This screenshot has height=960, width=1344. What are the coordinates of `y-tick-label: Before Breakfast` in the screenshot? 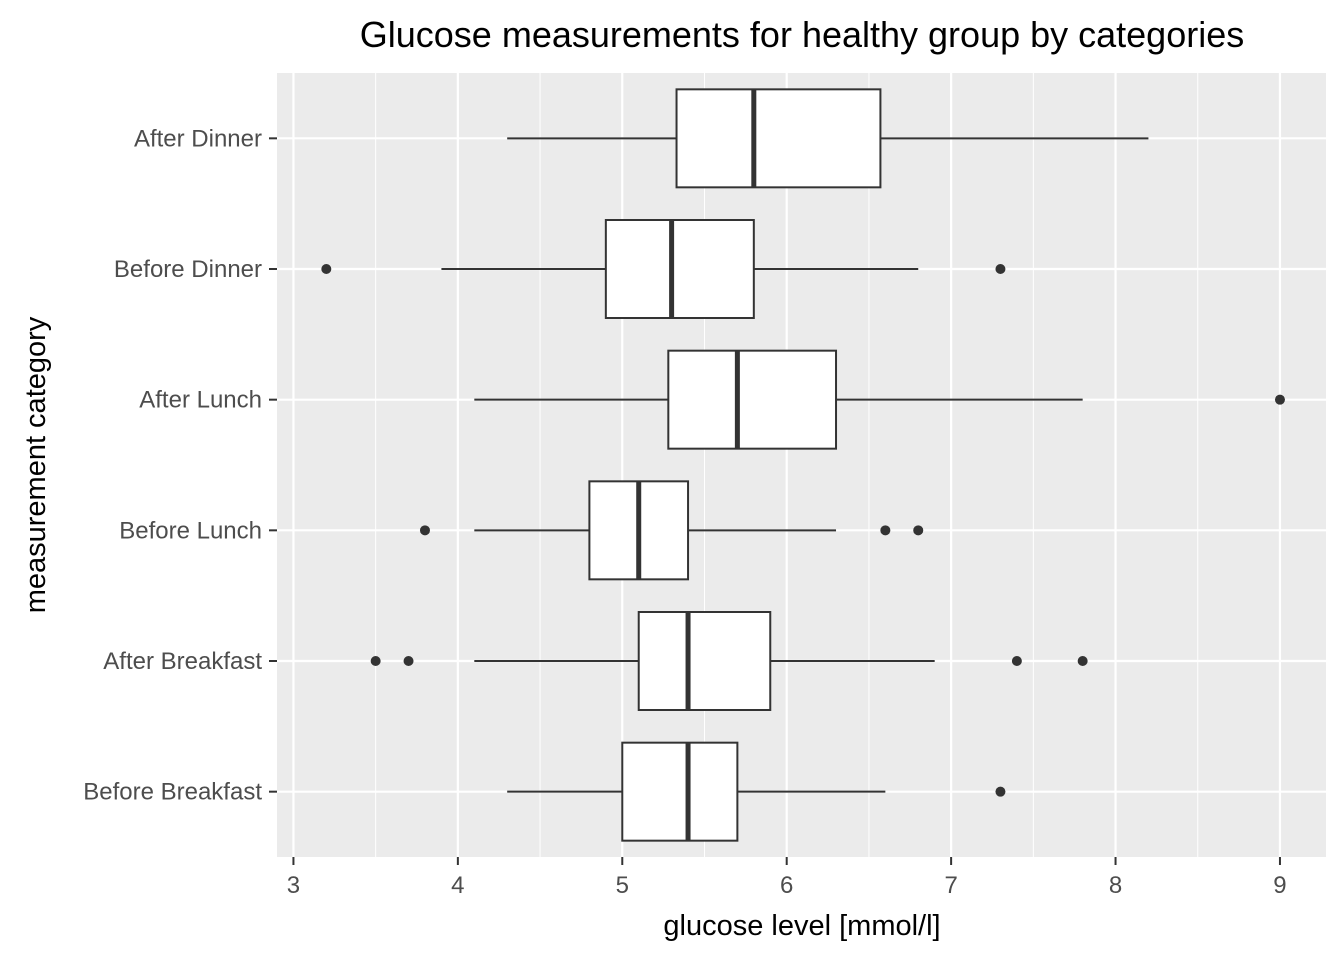 It's located at (172, 792).